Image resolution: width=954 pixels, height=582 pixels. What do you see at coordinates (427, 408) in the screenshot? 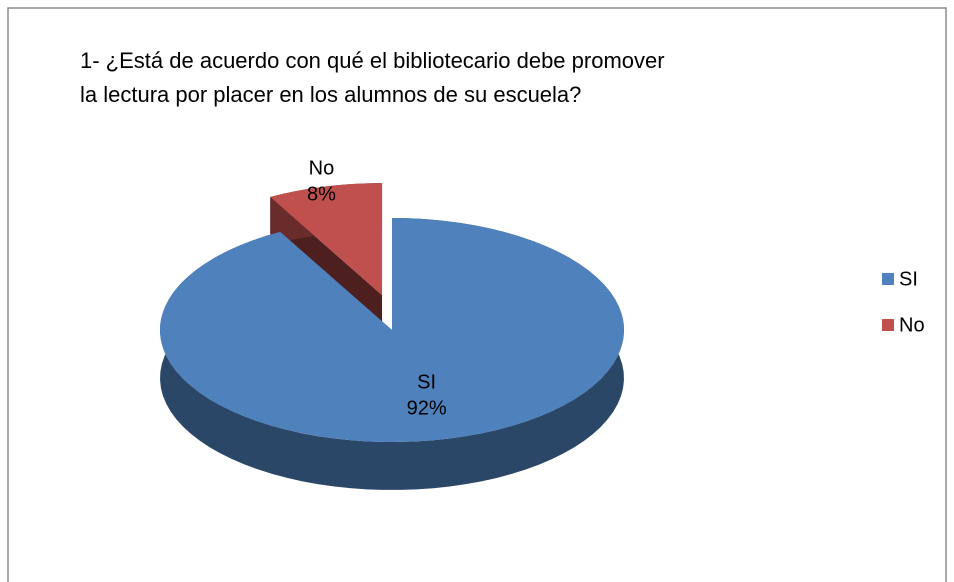
I see `slice-value-label: 92%` at bounding box center [427, 408].